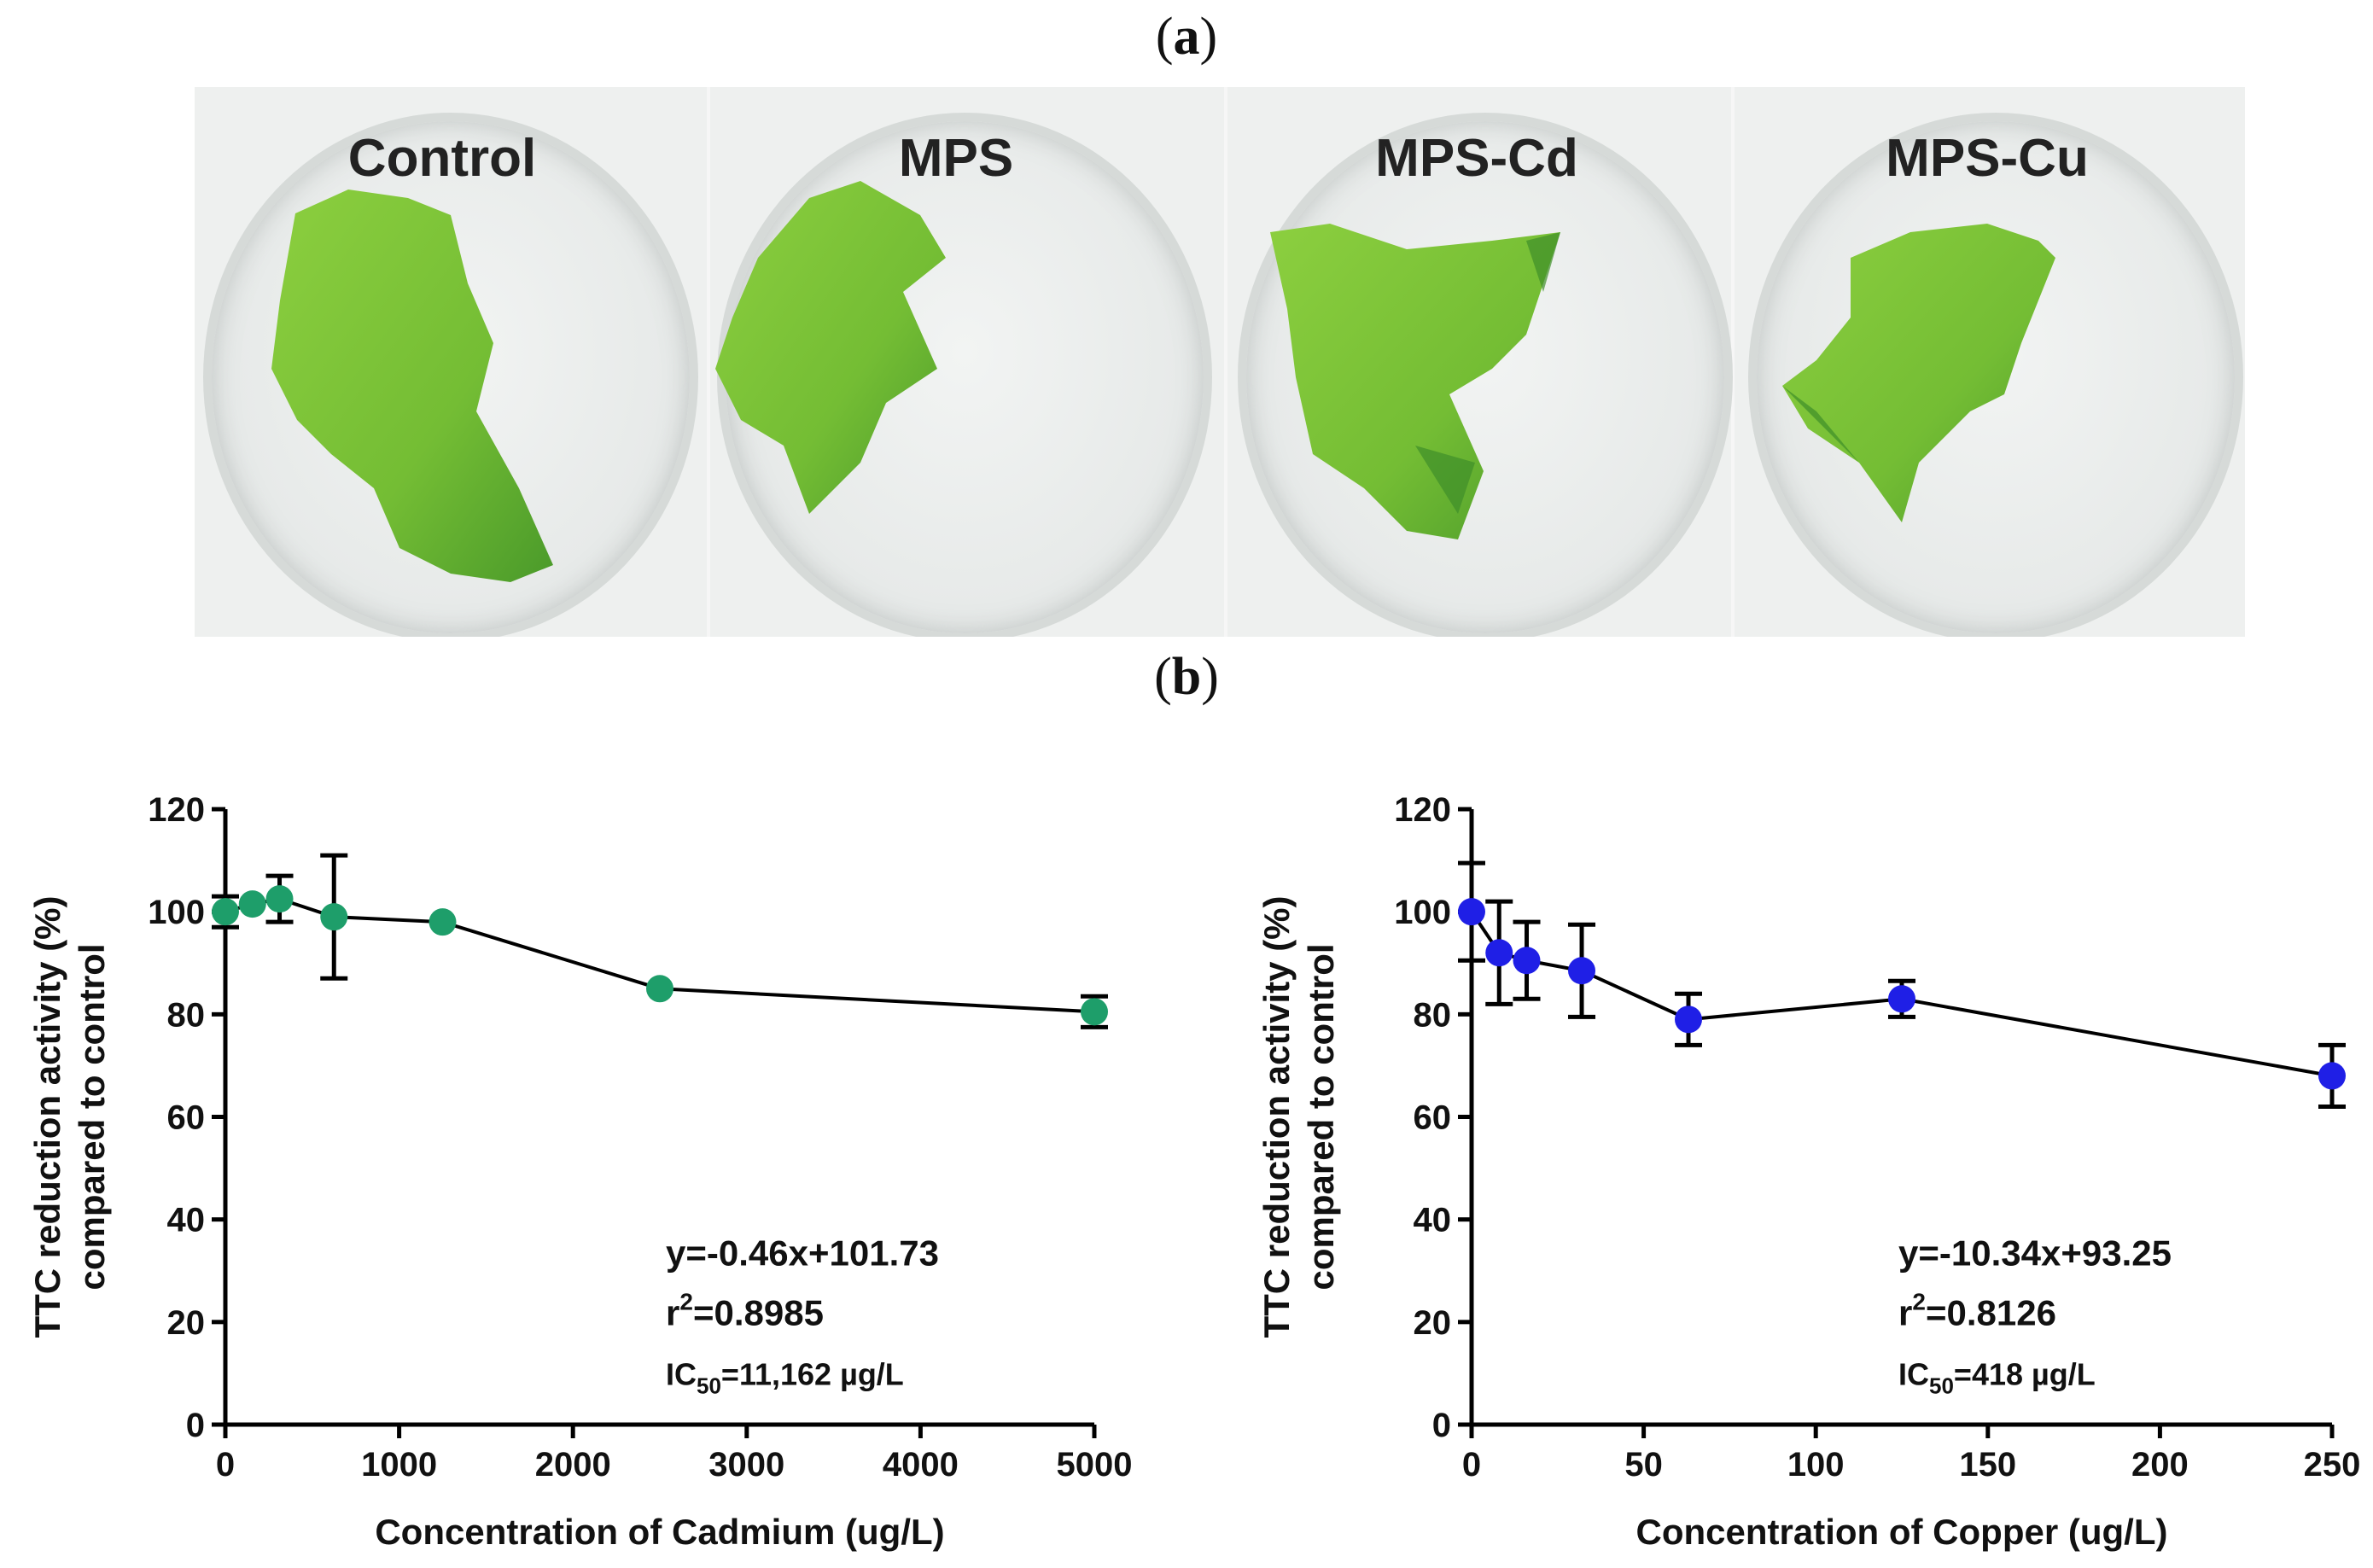 This screenshot has width=2373, height=1568. What do you see at coordinates (1186, 37) in the screenshot?
I see `panel-a-label: (a)` at bounding box center [1186, 37].